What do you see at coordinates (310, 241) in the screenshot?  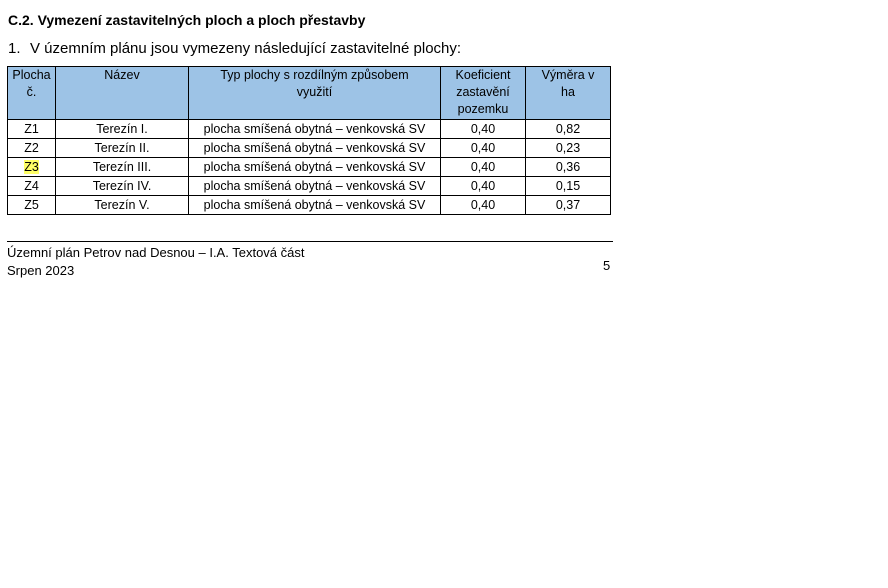 I see `footer-divider` at bounding box center [310, 241].